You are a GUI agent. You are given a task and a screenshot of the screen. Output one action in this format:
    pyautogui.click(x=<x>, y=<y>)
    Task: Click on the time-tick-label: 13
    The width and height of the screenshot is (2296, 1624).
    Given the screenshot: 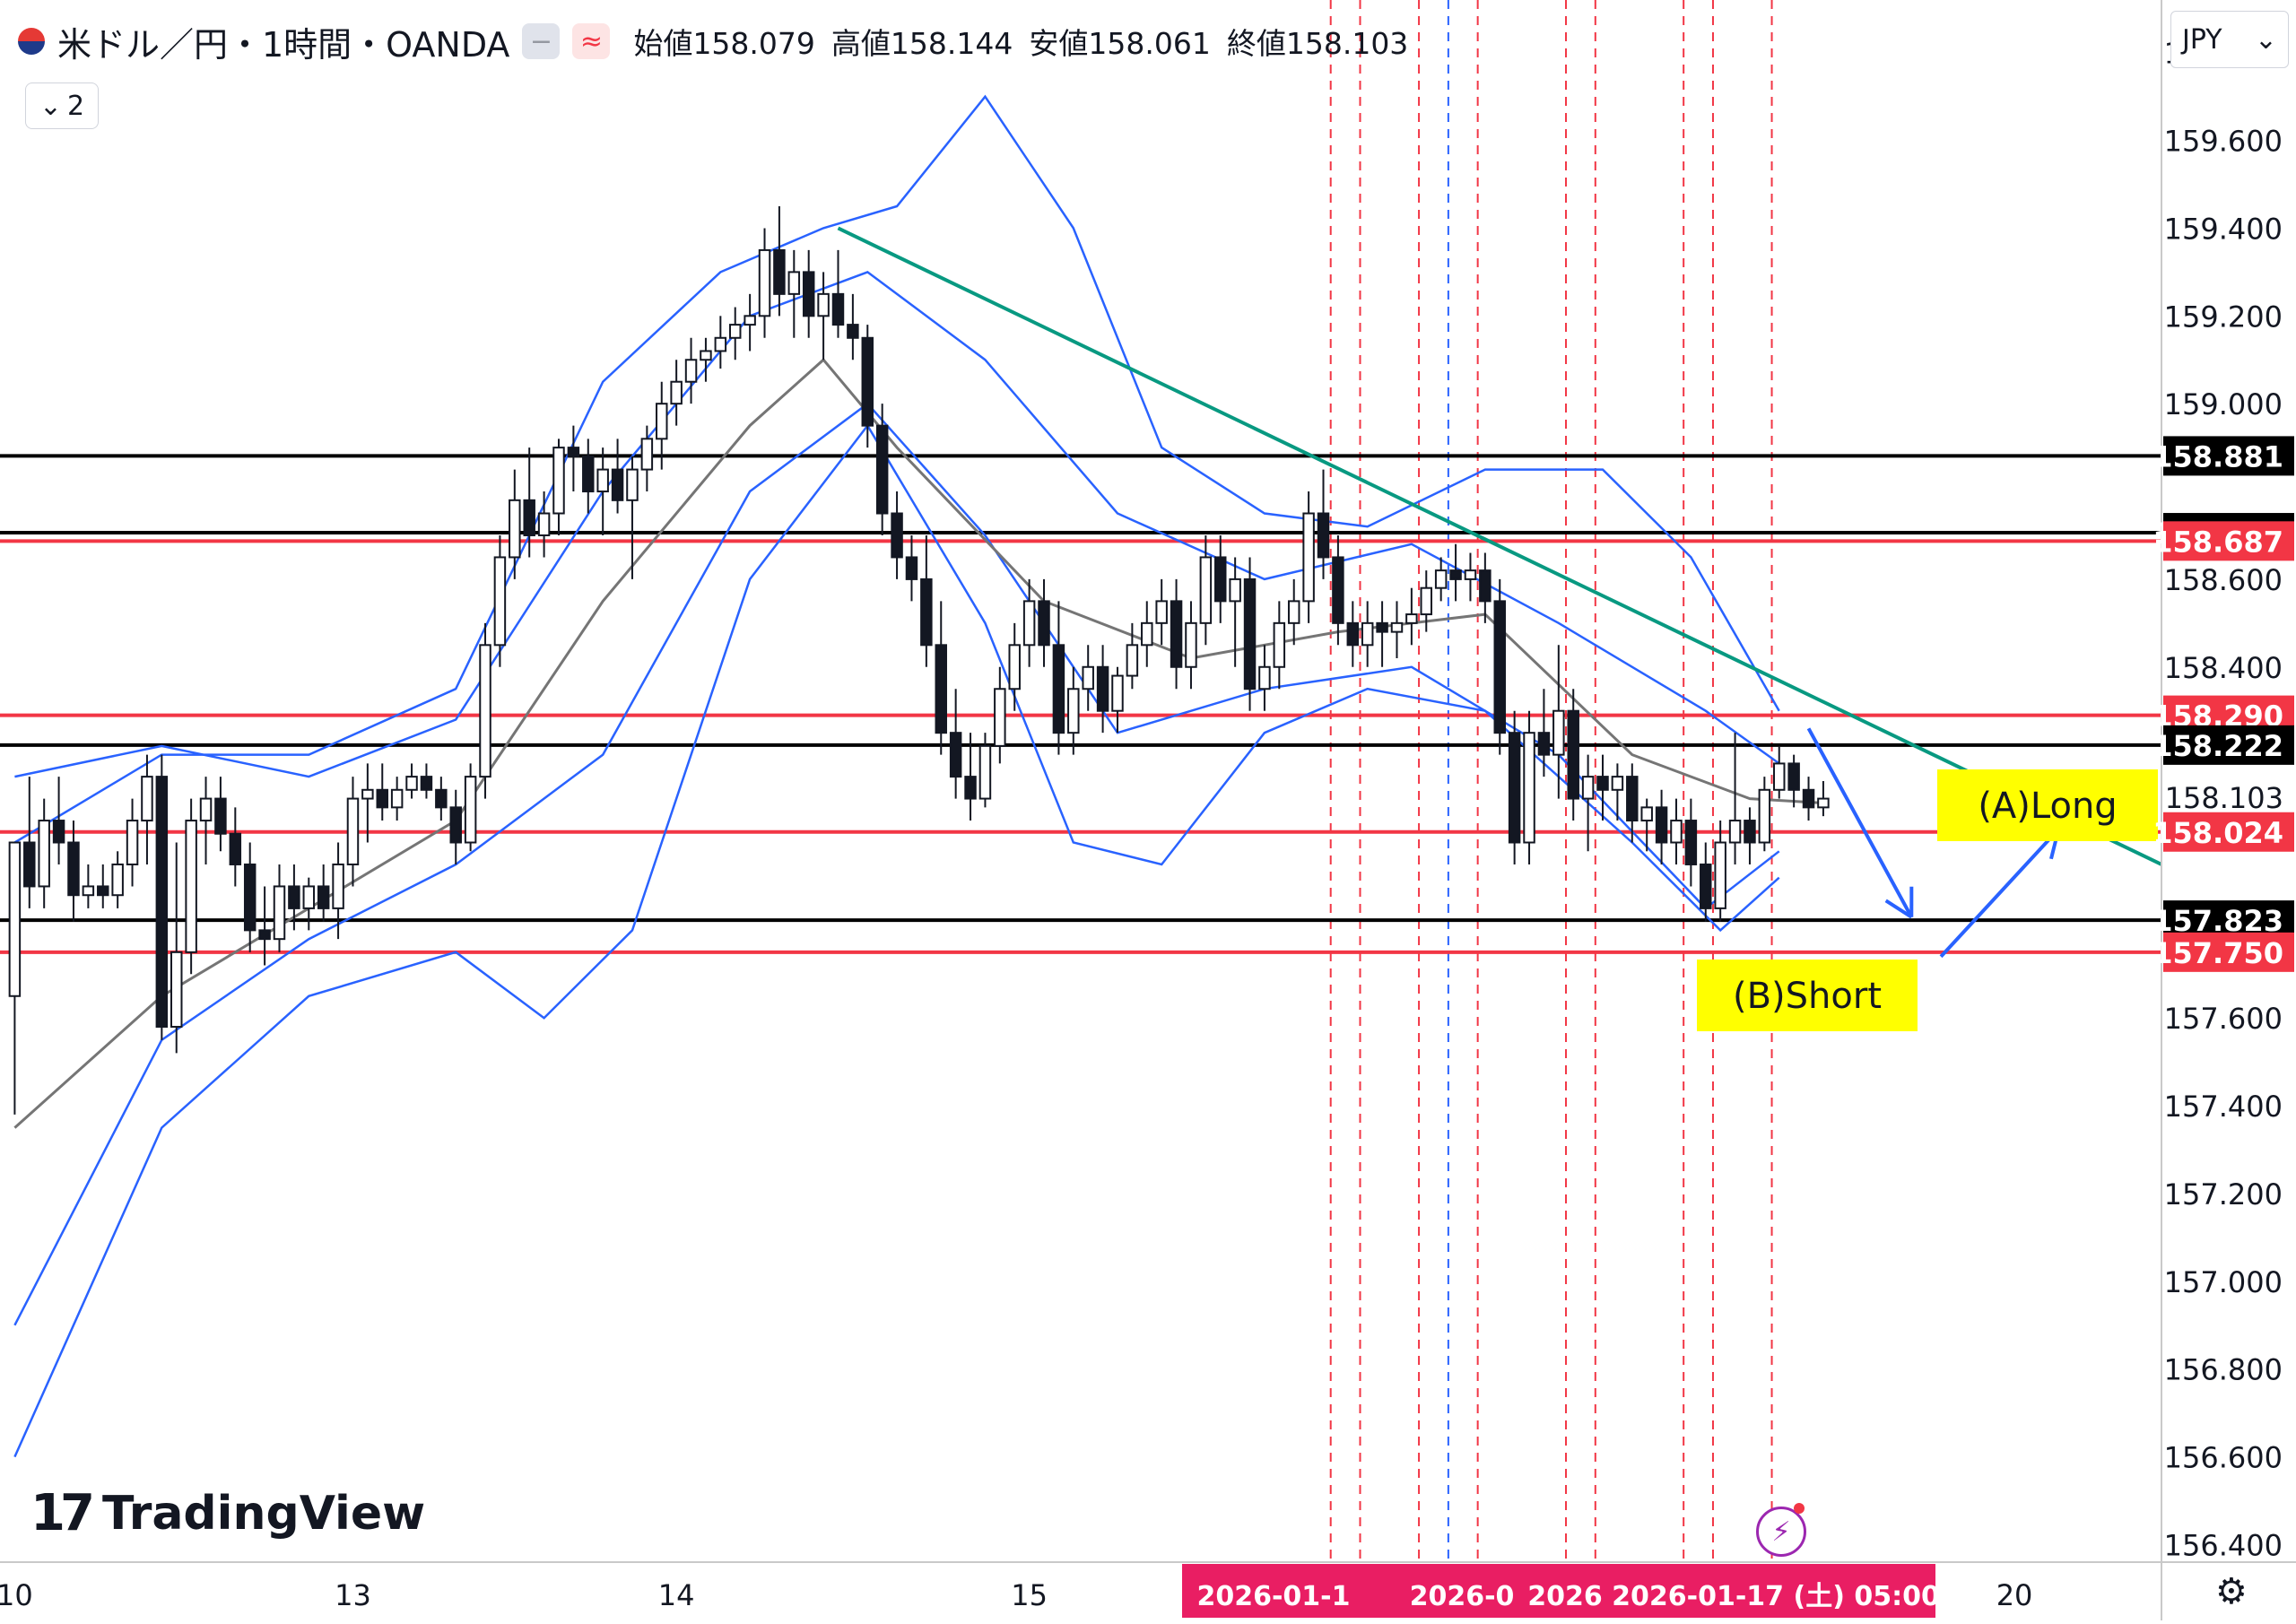 What is the action you would take?
    pyautogui.click(x=353, y=1595)
    